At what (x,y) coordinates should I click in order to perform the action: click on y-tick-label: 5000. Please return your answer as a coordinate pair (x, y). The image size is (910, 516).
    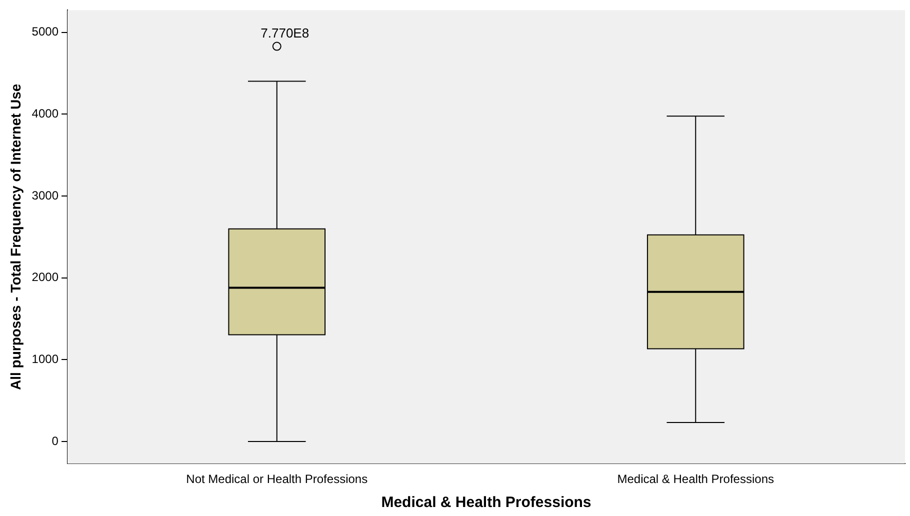
    Looking at the image, I should click on (45, 31).